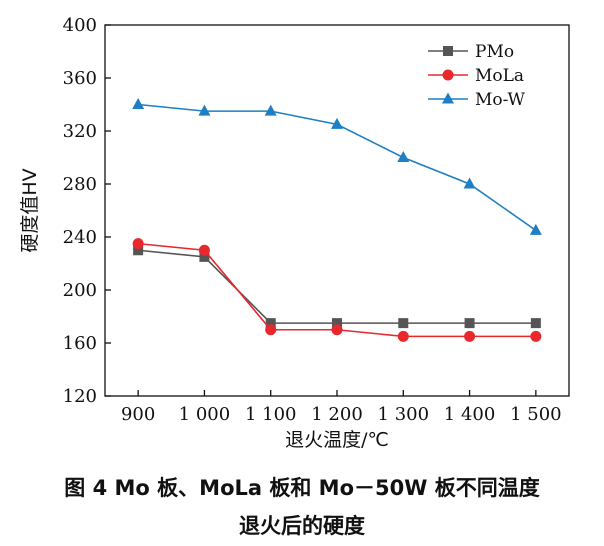  I want to click on y-tick-label: 120, so click(80, 396).